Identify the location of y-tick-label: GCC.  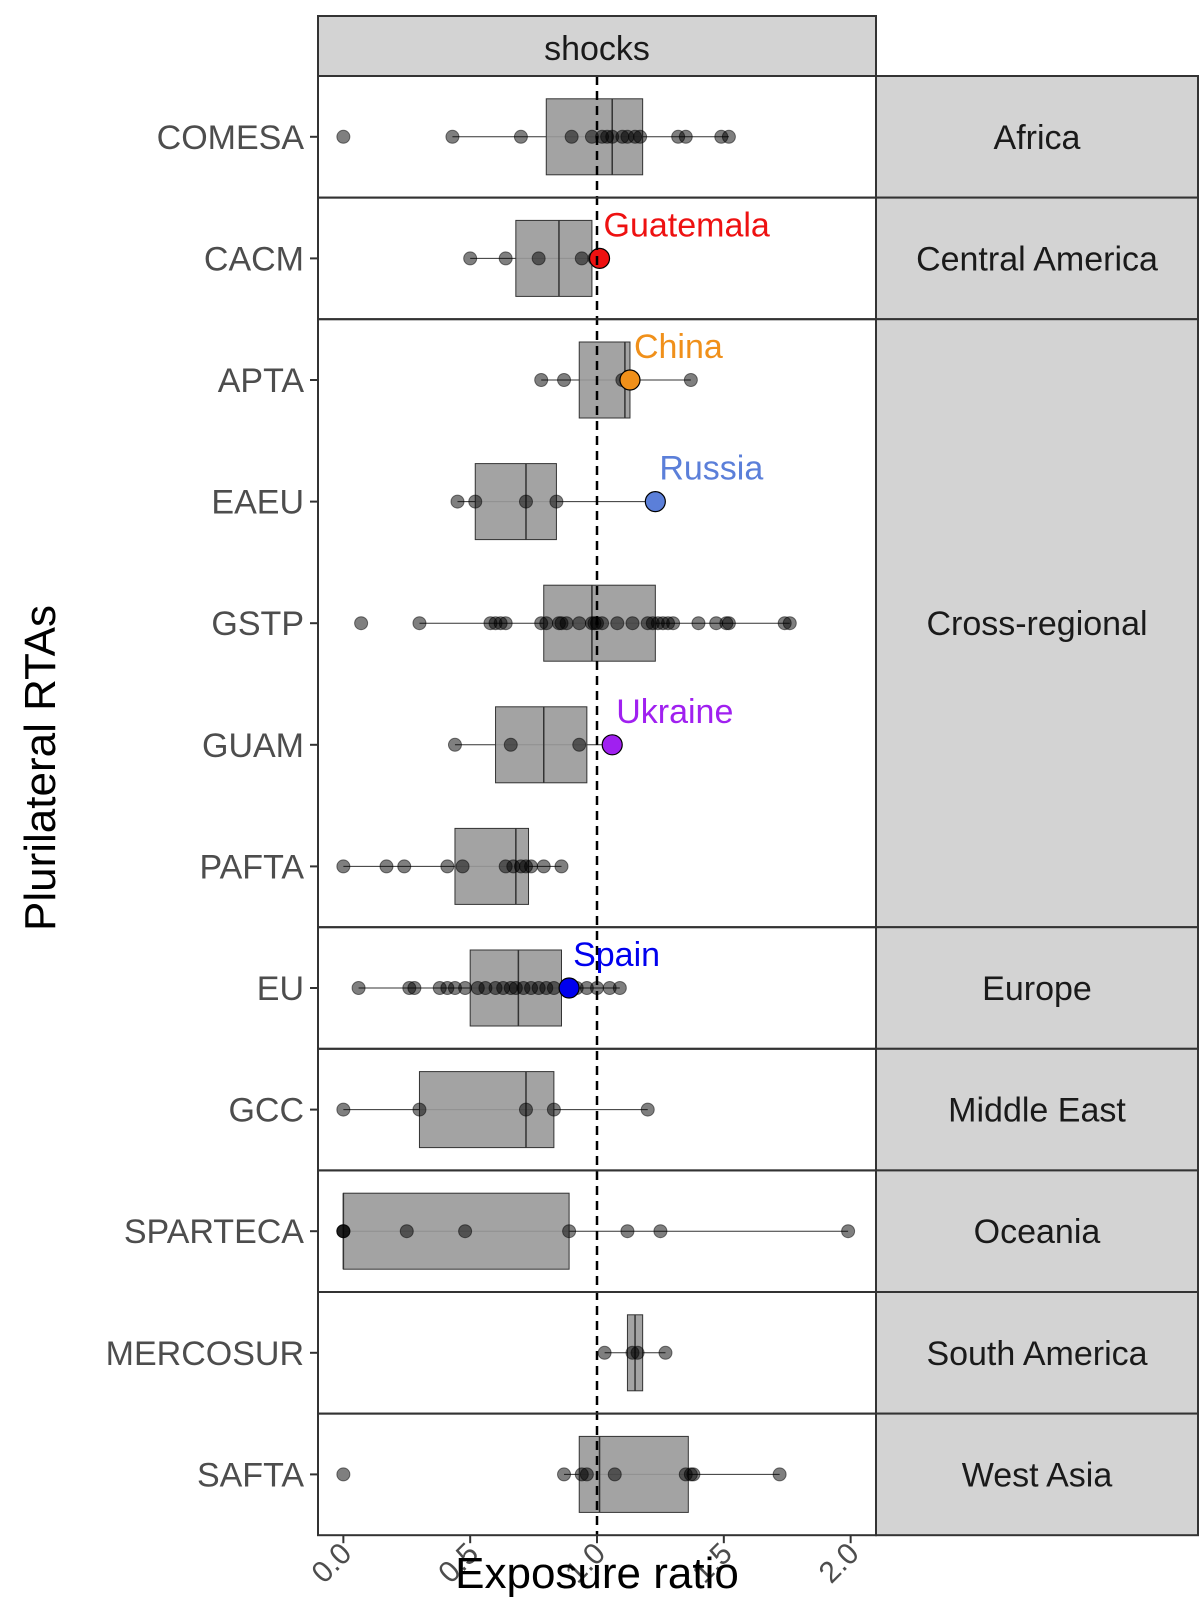
(266, 1111).